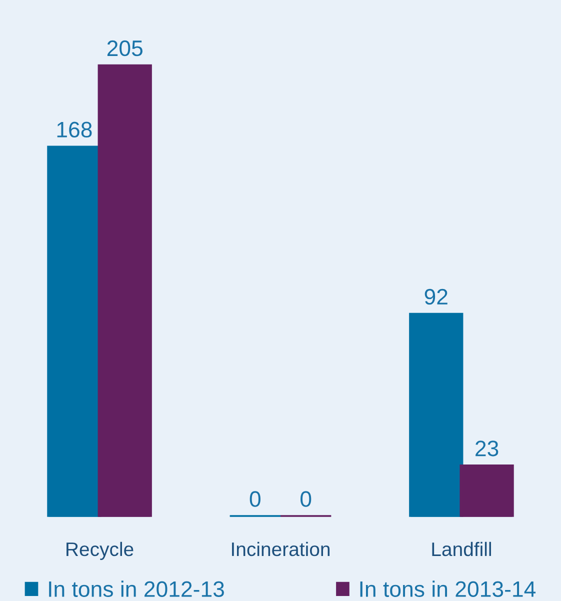 The height and width of the screenshot is (601, 561). I want to click on legend-label: In tons in 2012-13, so click(136, 588).